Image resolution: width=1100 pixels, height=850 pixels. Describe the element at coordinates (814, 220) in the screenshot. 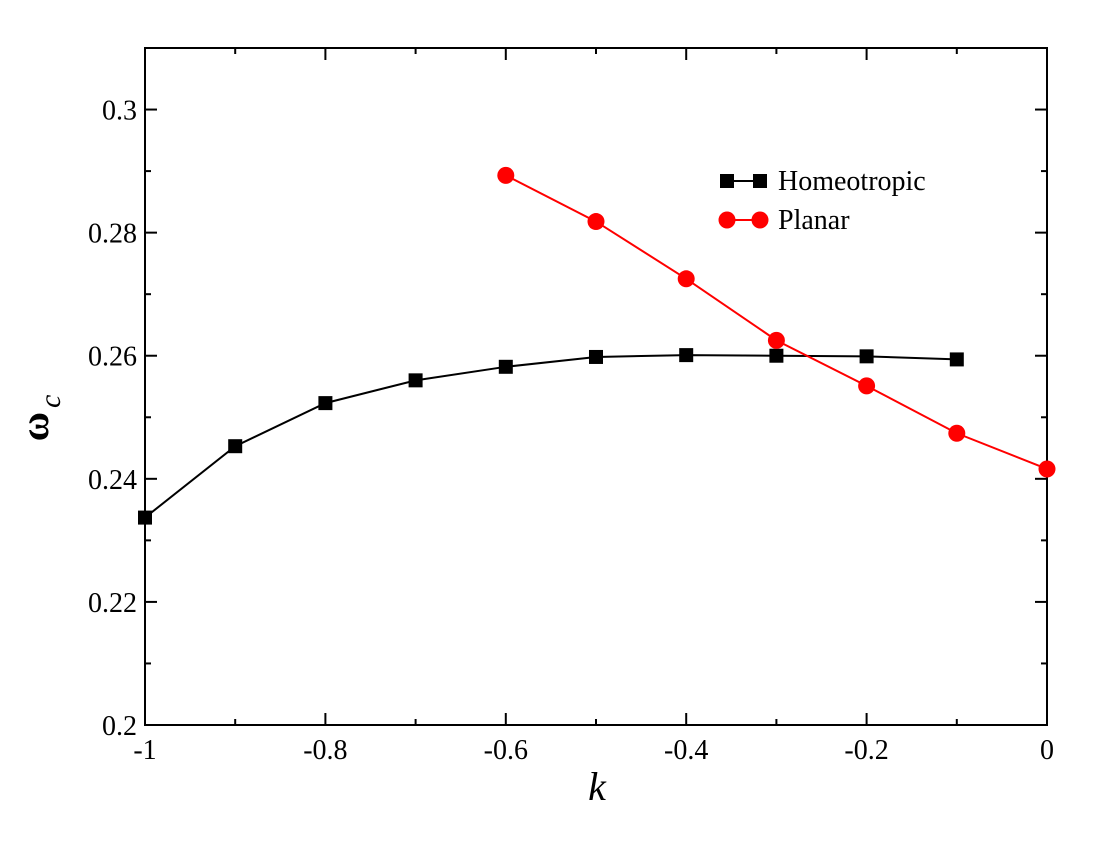

I see `legend-label: Planar` at that location.